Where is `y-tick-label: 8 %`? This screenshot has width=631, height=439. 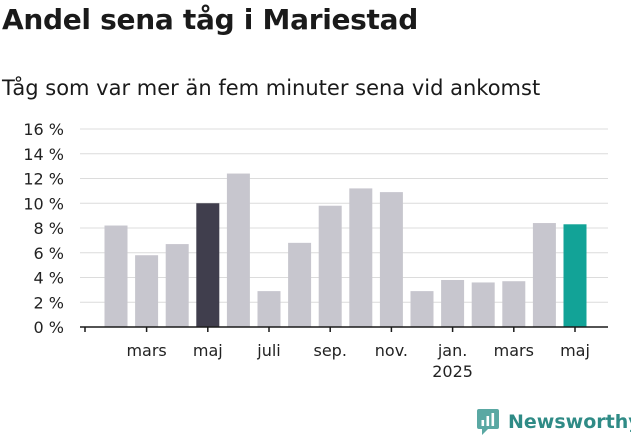 y-tick-label: 8 % is located at coordinates (49, 228).